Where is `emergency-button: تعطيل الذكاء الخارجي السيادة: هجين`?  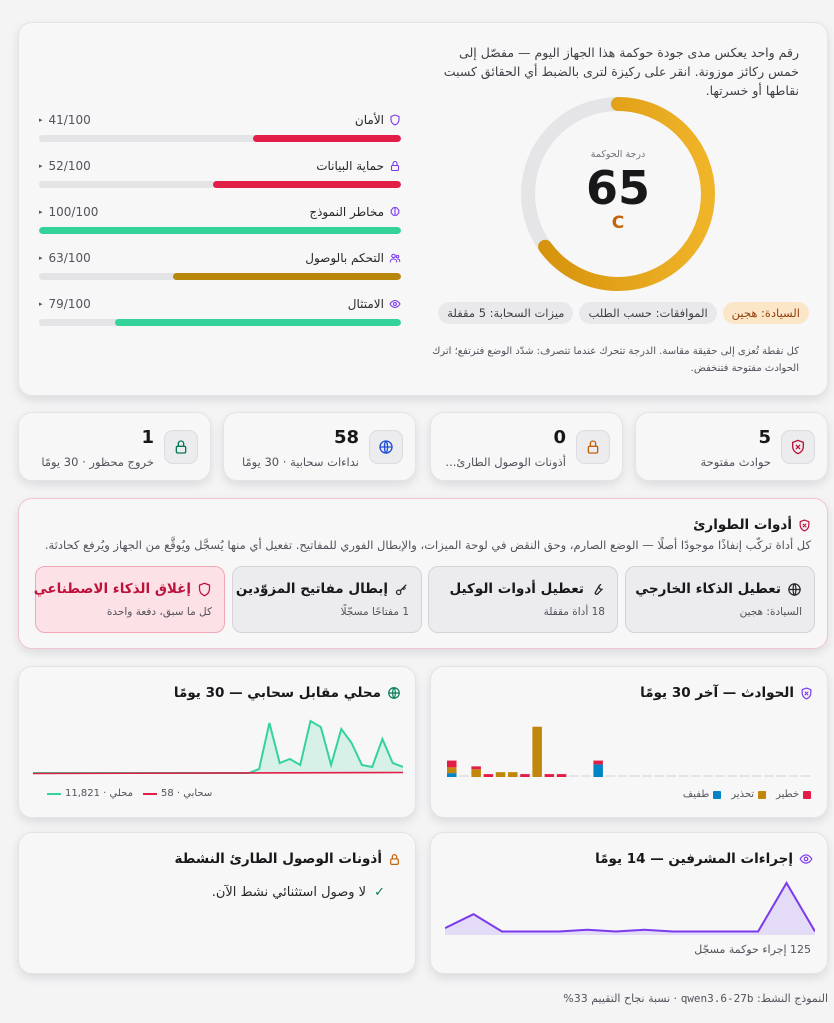
emergency-button: تعطيل الذكاء الخارجي السيادة: هجين is located at coordinates (720, 599).